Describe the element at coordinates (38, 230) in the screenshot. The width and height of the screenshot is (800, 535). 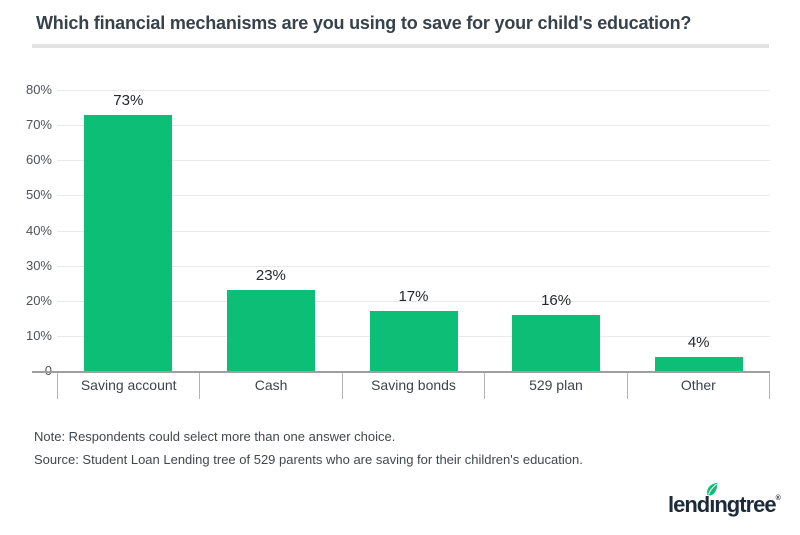
I see `y-tick-label: 40%` at that location.